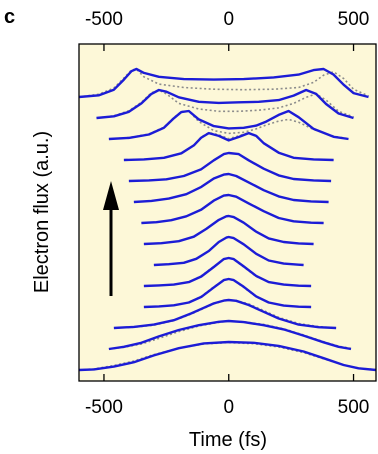 This screenshot has width=378, height=454. What do you see at coordinates (42, 212) in the screenshot?
I see `y-axis-label: Electron flux (a.u.)` at bounding box center [42, 212].